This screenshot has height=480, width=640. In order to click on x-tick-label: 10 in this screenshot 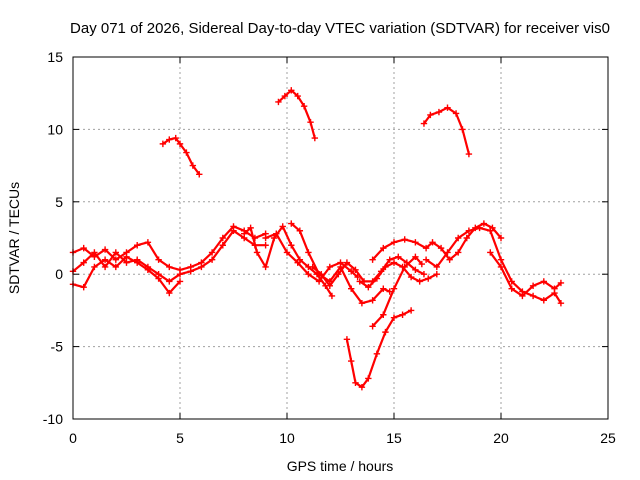, I will do `click(287, 438)`.